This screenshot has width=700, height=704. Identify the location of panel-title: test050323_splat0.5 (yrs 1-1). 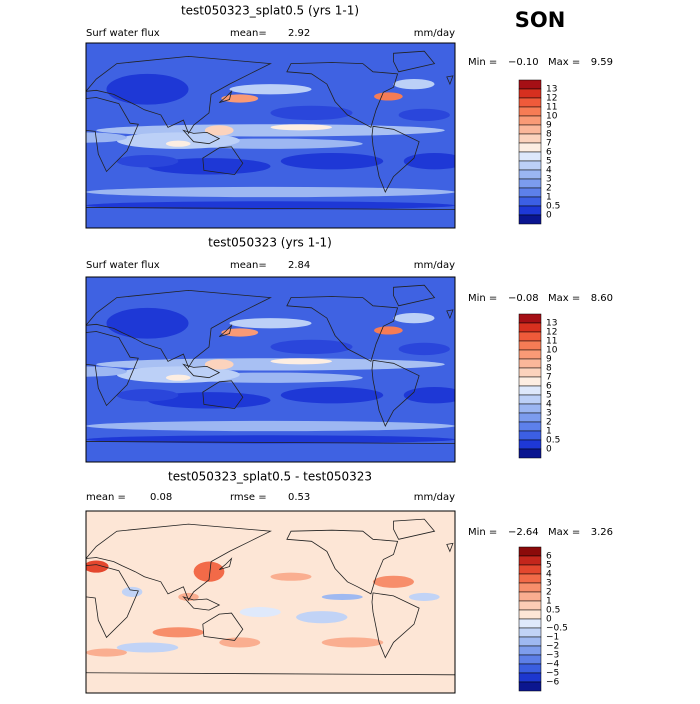
(270, 11).